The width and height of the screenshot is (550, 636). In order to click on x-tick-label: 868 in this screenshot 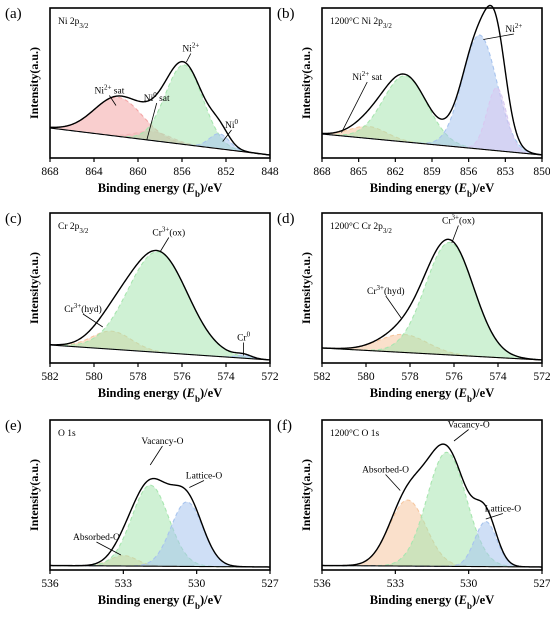, I will do `click(322, 172)`.